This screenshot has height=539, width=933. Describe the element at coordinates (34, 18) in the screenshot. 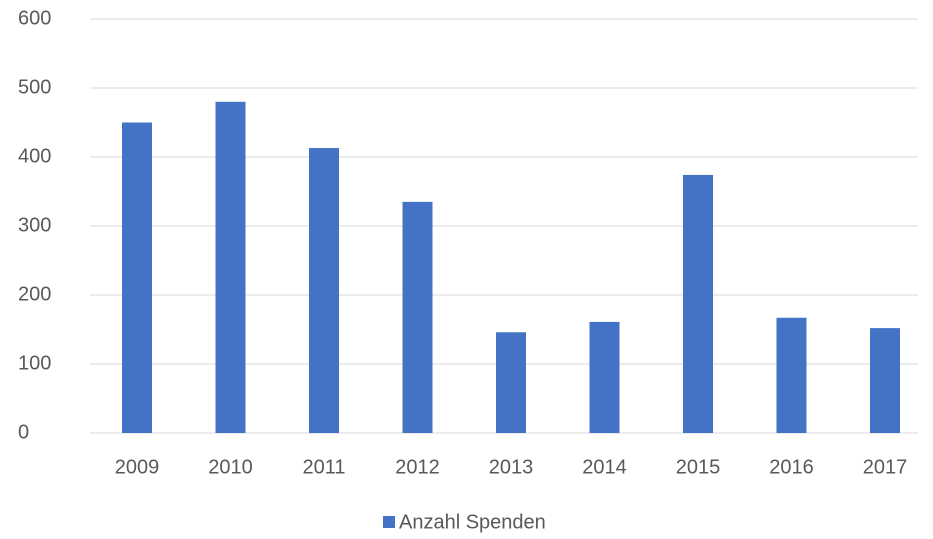

I see `y-tick-label: 600` at that location.